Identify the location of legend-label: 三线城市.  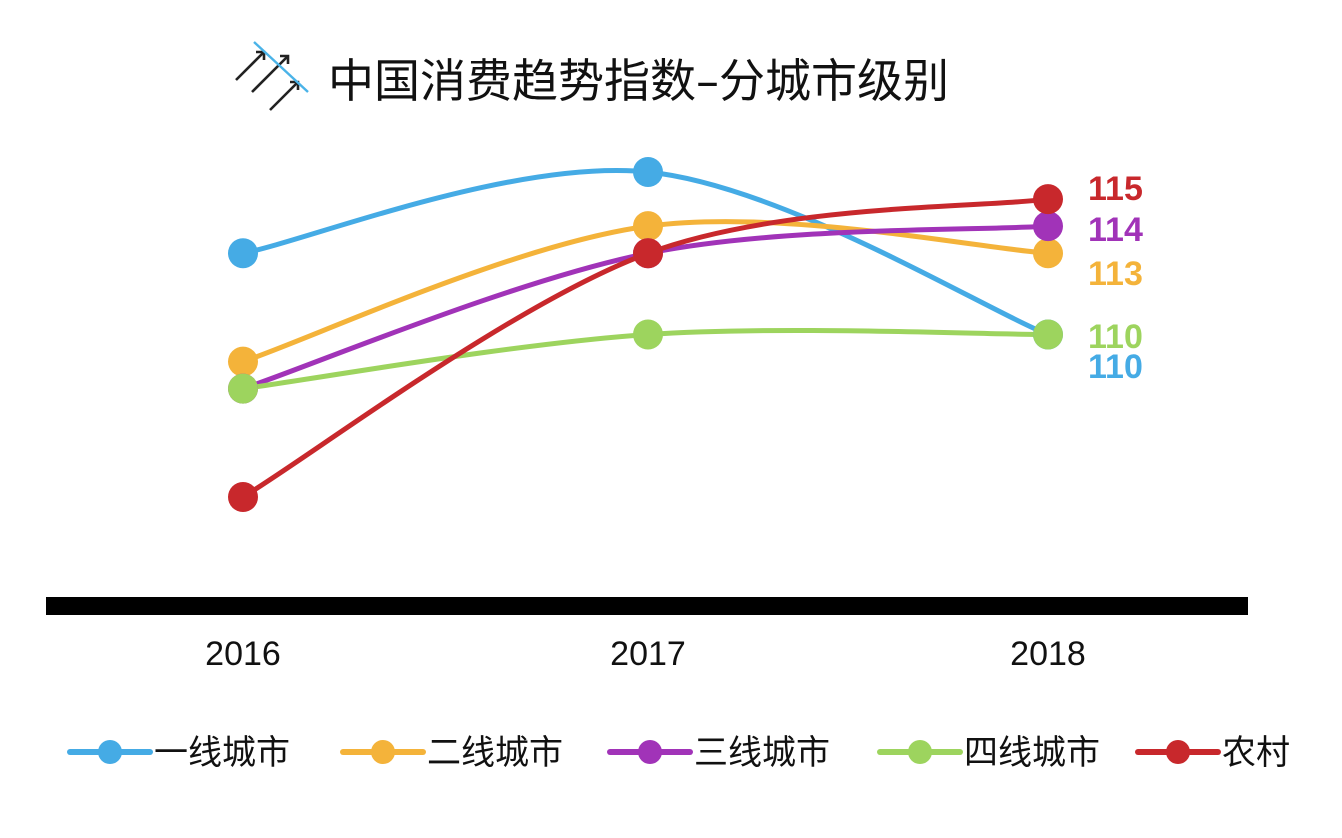
(762, 753).